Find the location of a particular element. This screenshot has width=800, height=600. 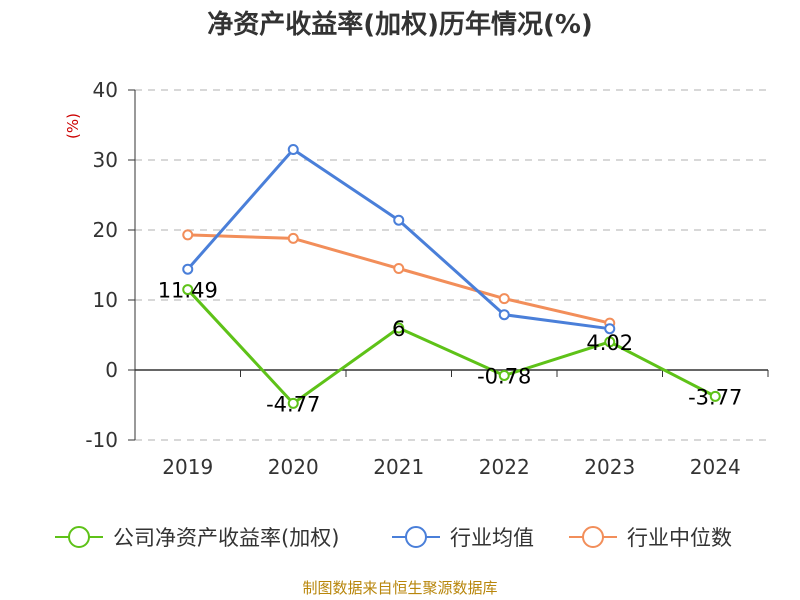

x-tick-label: 2021 is located at coordinates (398, 467).